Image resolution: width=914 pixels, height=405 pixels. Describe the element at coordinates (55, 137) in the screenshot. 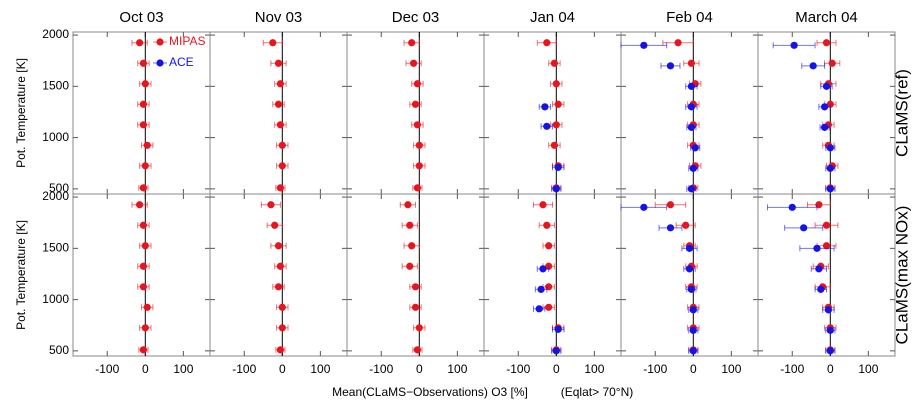

I see `y-tick-label: 1000` at that location.